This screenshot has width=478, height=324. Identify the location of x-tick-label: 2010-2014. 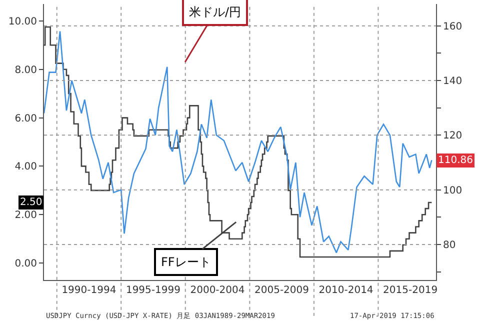
(346, 290).